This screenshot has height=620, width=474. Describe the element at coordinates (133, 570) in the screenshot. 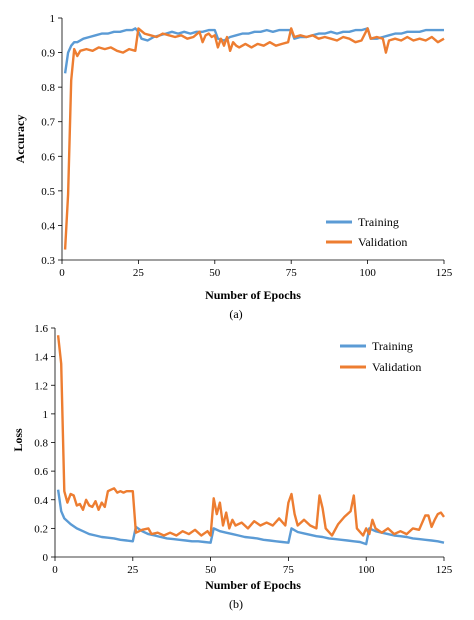

I see `loss-x-tick-label: 25` at that location.